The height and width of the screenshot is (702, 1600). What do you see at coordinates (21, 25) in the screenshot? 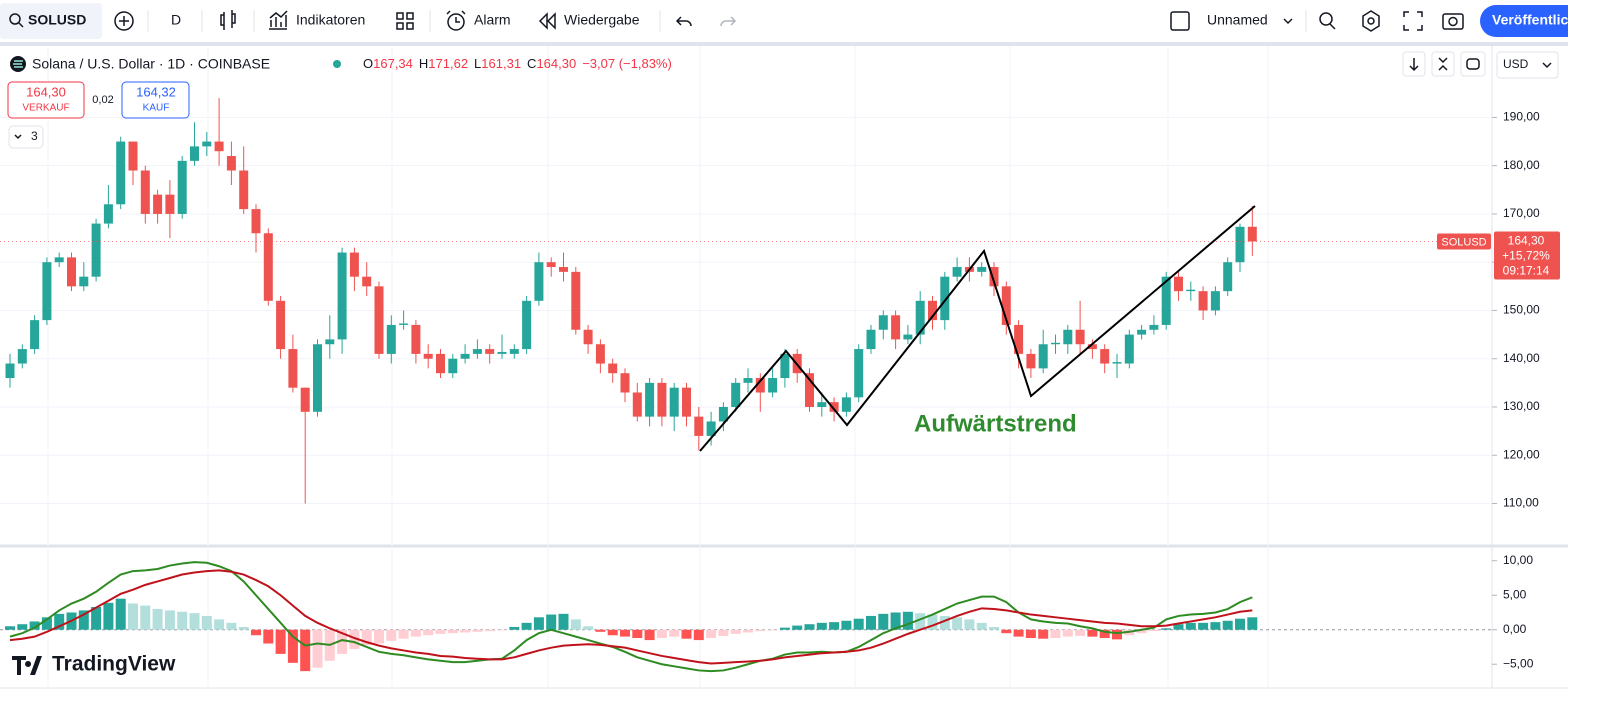
I see `search-icon` at bounding box center [21, 25].